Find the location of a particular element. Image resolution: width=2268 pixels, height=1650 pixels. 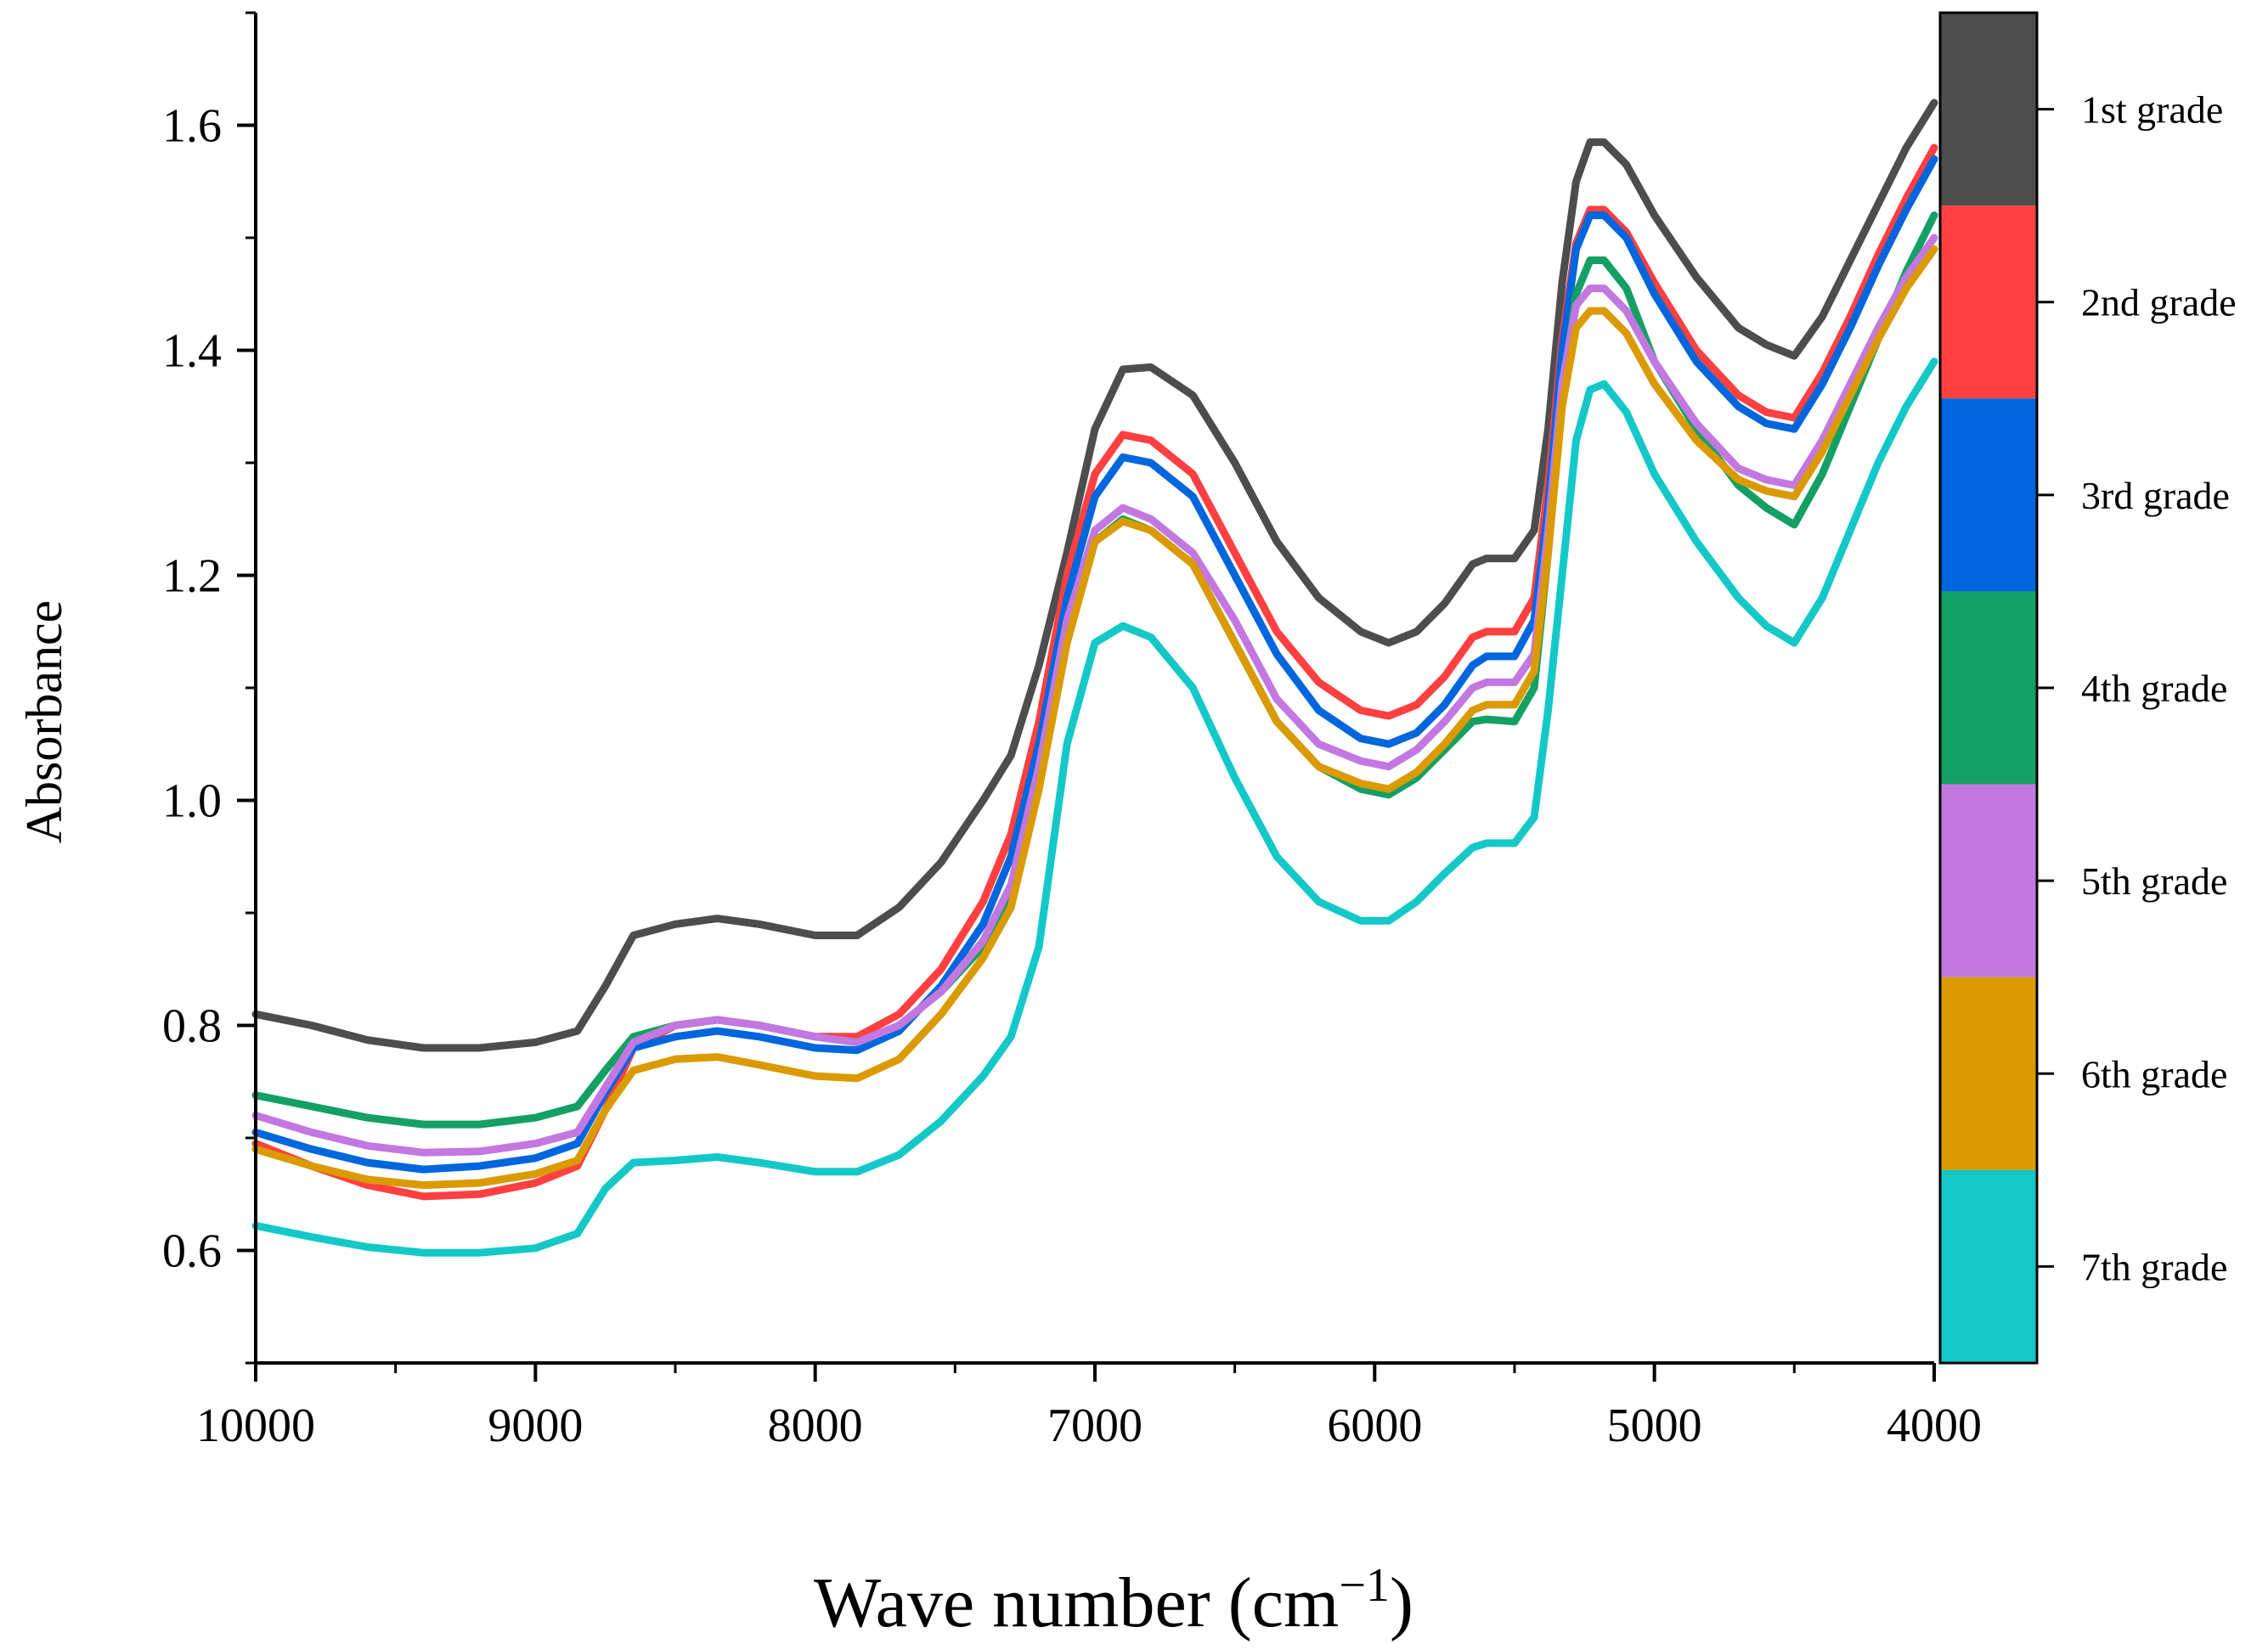

x-axis-title: Wave number (cm−1) is located at coordinates (1113, 1600).